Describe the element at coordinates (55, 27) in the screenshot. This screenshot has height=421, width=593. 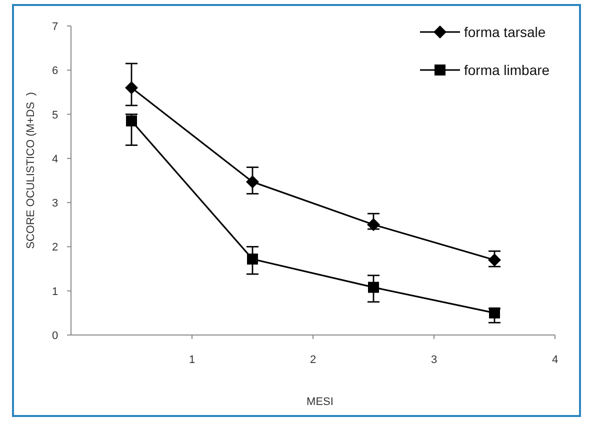
I see `y-tick-label: 7` at that location.